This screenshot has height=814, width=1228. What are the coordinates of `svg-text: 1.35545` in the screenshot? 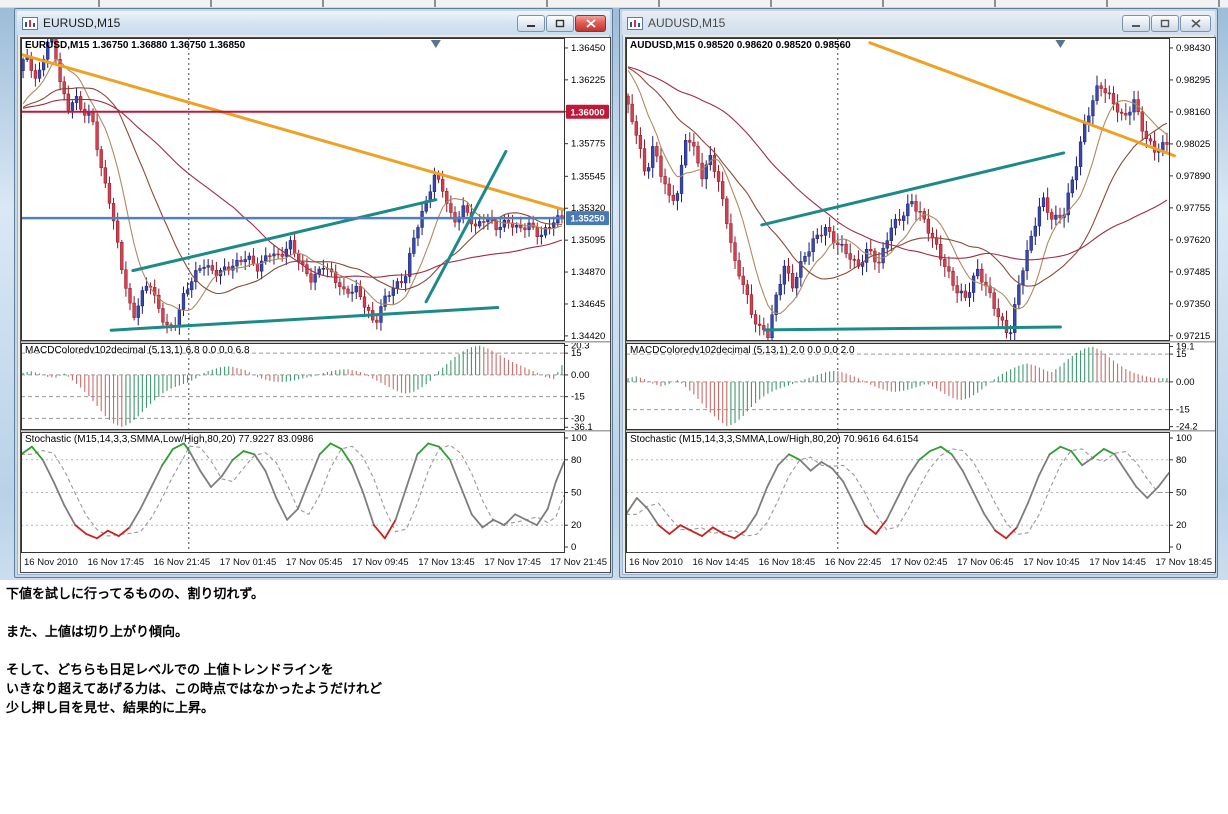 It's located at (588, 176).